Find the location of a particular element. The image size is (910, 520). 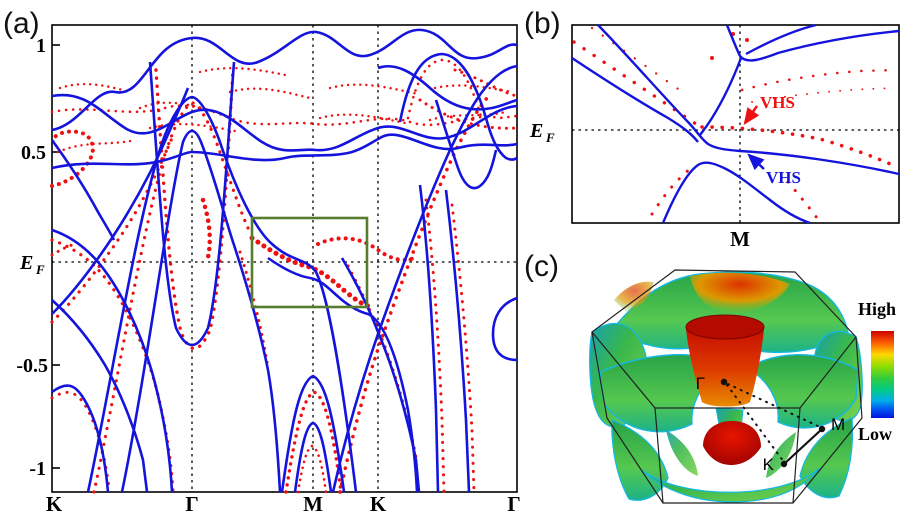

ef-label-b: E is located at coordinates (536, 131).